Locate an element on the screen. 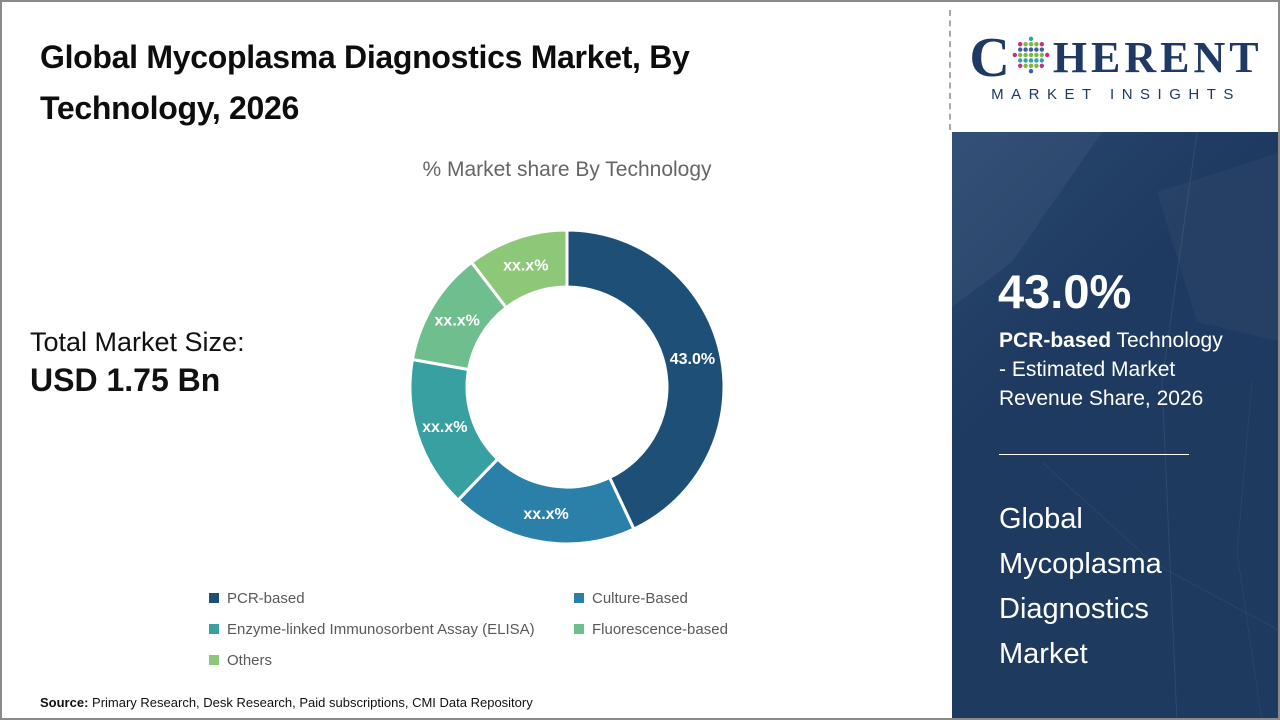 Image resolution: width=1280 pixels, height=720 pixels. sidebar-market-word: Market is located at coordinates (1043, 654).